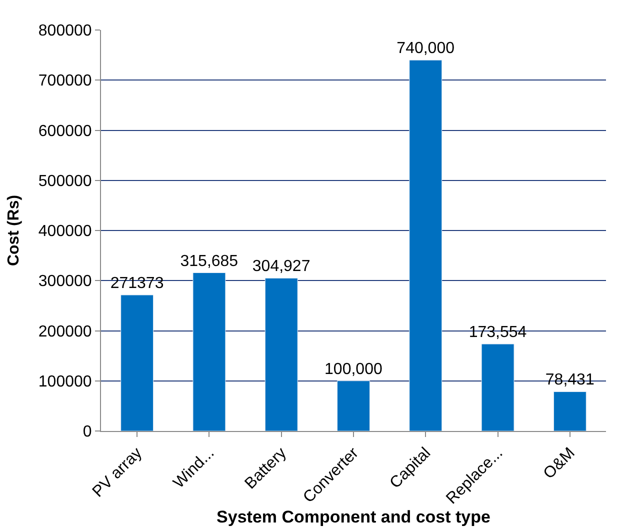 Image resolution: width=631 pixels, height=532 pixels. What do you see at coordinates (13, 230) in the screenshot?
I see `y-axis-title: Cost (Rs)` at bounding box center [13, 230].